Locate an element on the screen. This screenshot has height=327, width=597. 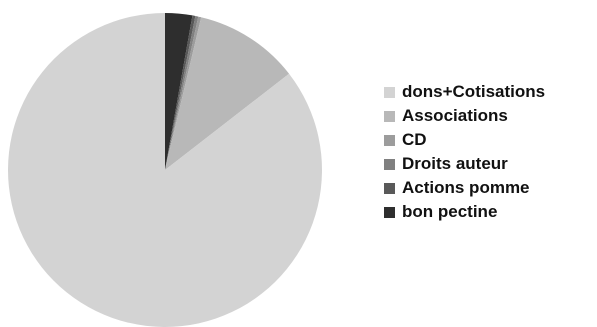
legend-label: CD is located at coordinates (414, 139).